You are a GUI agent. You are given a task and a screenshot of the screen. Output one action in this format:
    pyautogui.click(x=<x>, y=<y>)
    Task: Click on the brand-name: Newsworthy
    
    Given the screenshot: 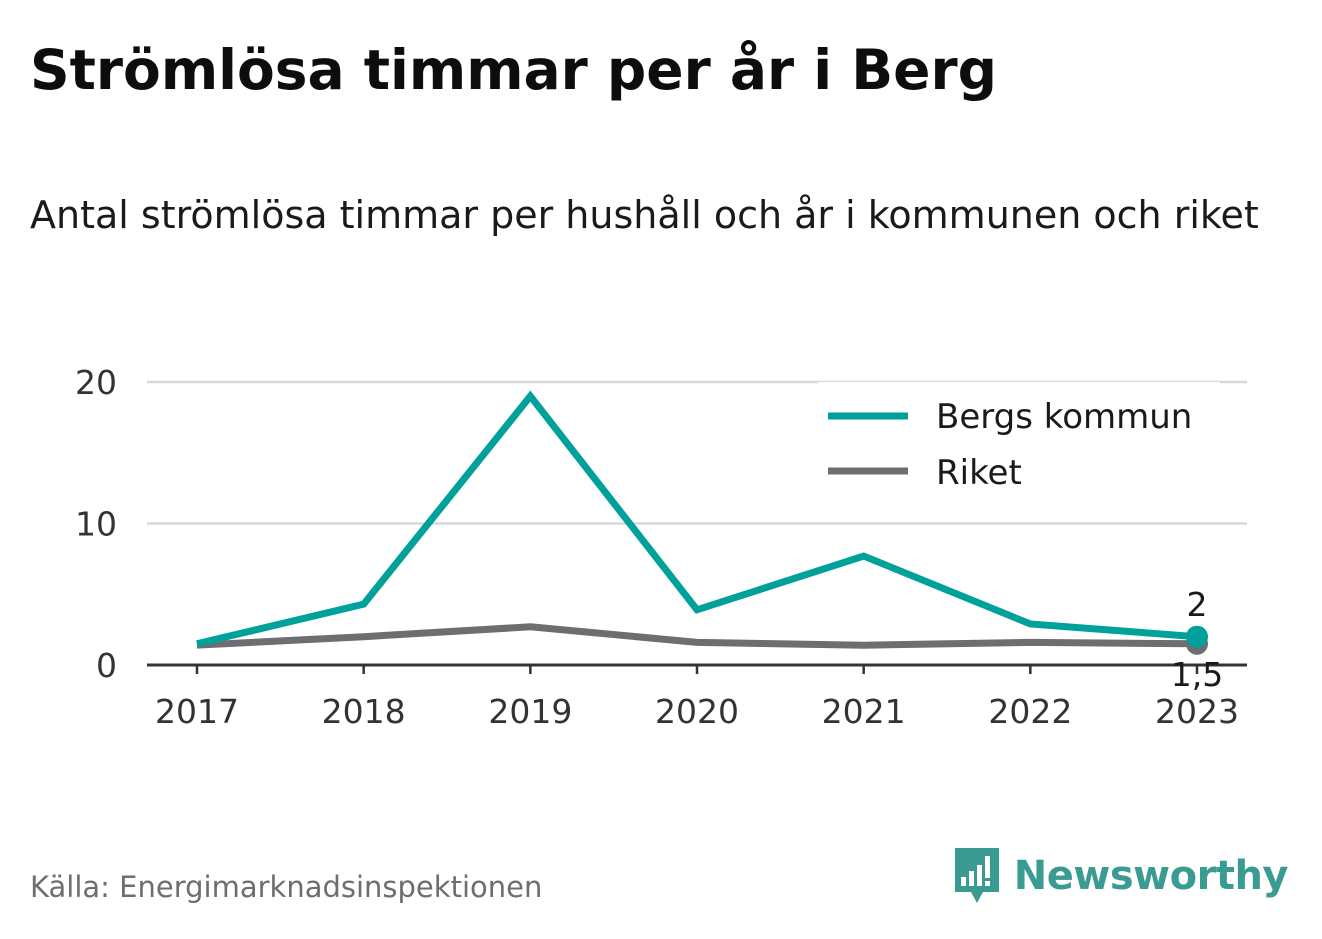 What is the action you would take?
    pyautogui.click(x=1151, y=876)
    